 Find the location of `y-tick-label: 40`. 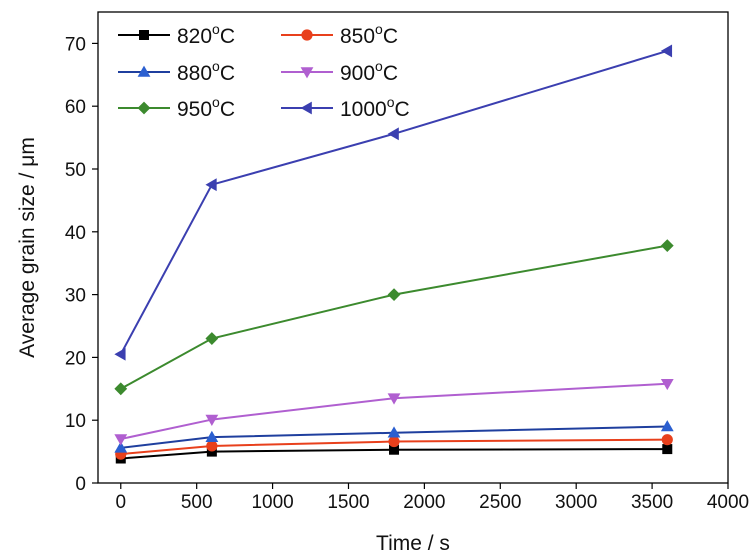

y-tick-label: 40 is located at coordinates (75, 233).